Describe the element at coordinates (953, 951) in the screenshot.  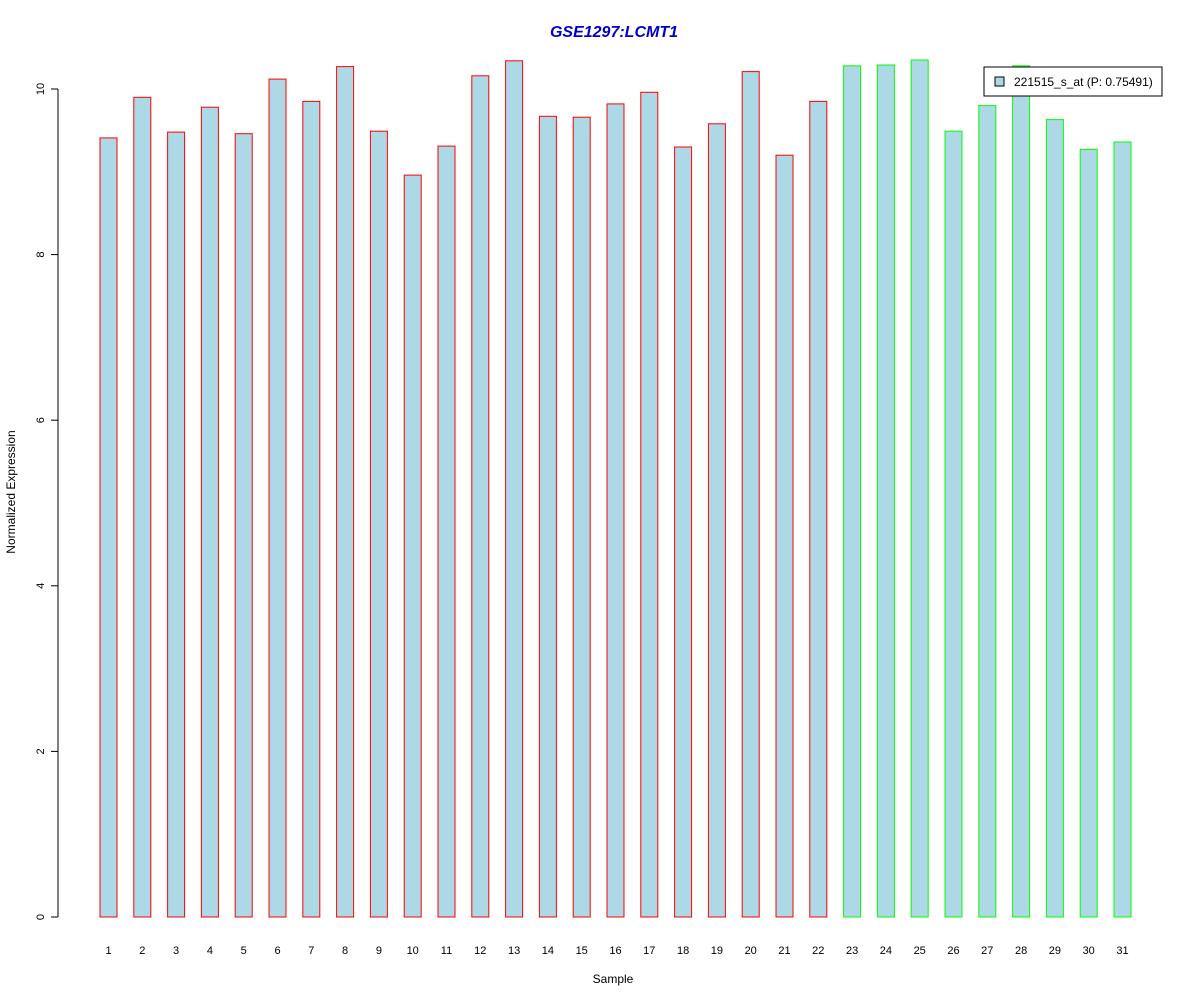
I see `x-tick-label: 26` at that location.